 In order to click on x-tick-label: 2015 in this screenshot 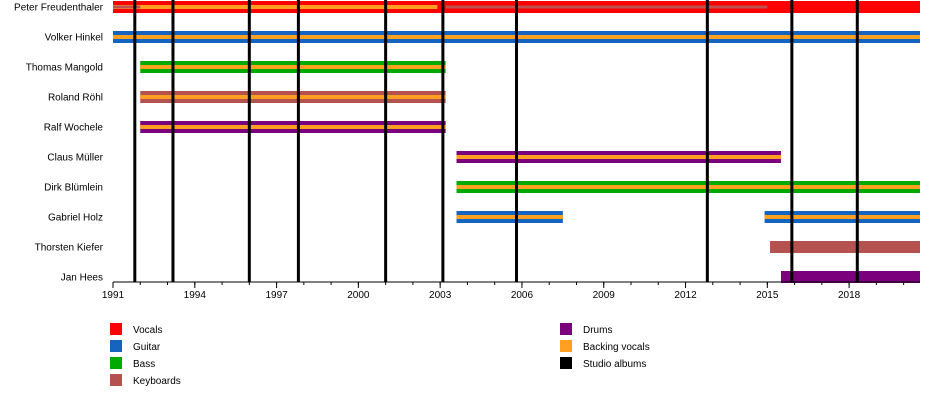, I will do `click(767, 295)`.